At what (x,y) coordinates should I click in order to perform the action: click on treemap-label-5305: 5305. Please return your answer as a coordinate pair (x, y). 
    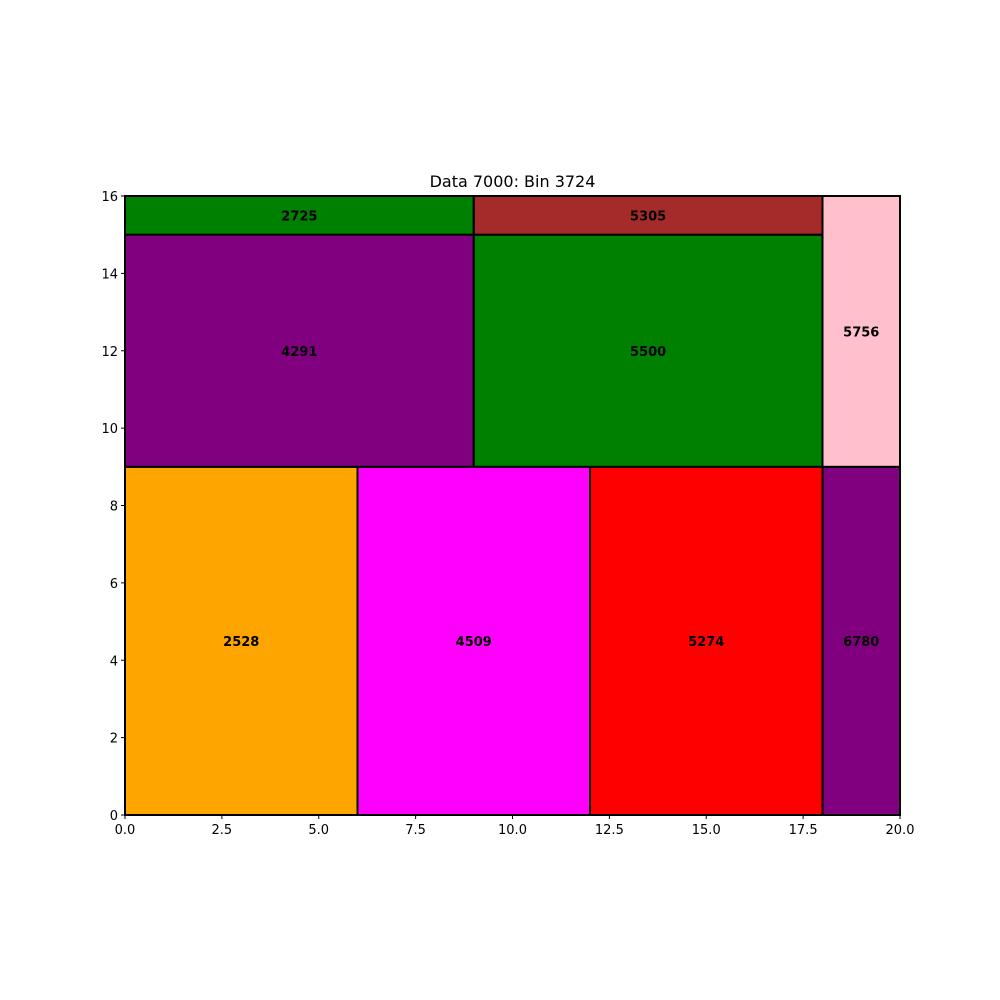
    Looking at the image, I should click on (648, 216).